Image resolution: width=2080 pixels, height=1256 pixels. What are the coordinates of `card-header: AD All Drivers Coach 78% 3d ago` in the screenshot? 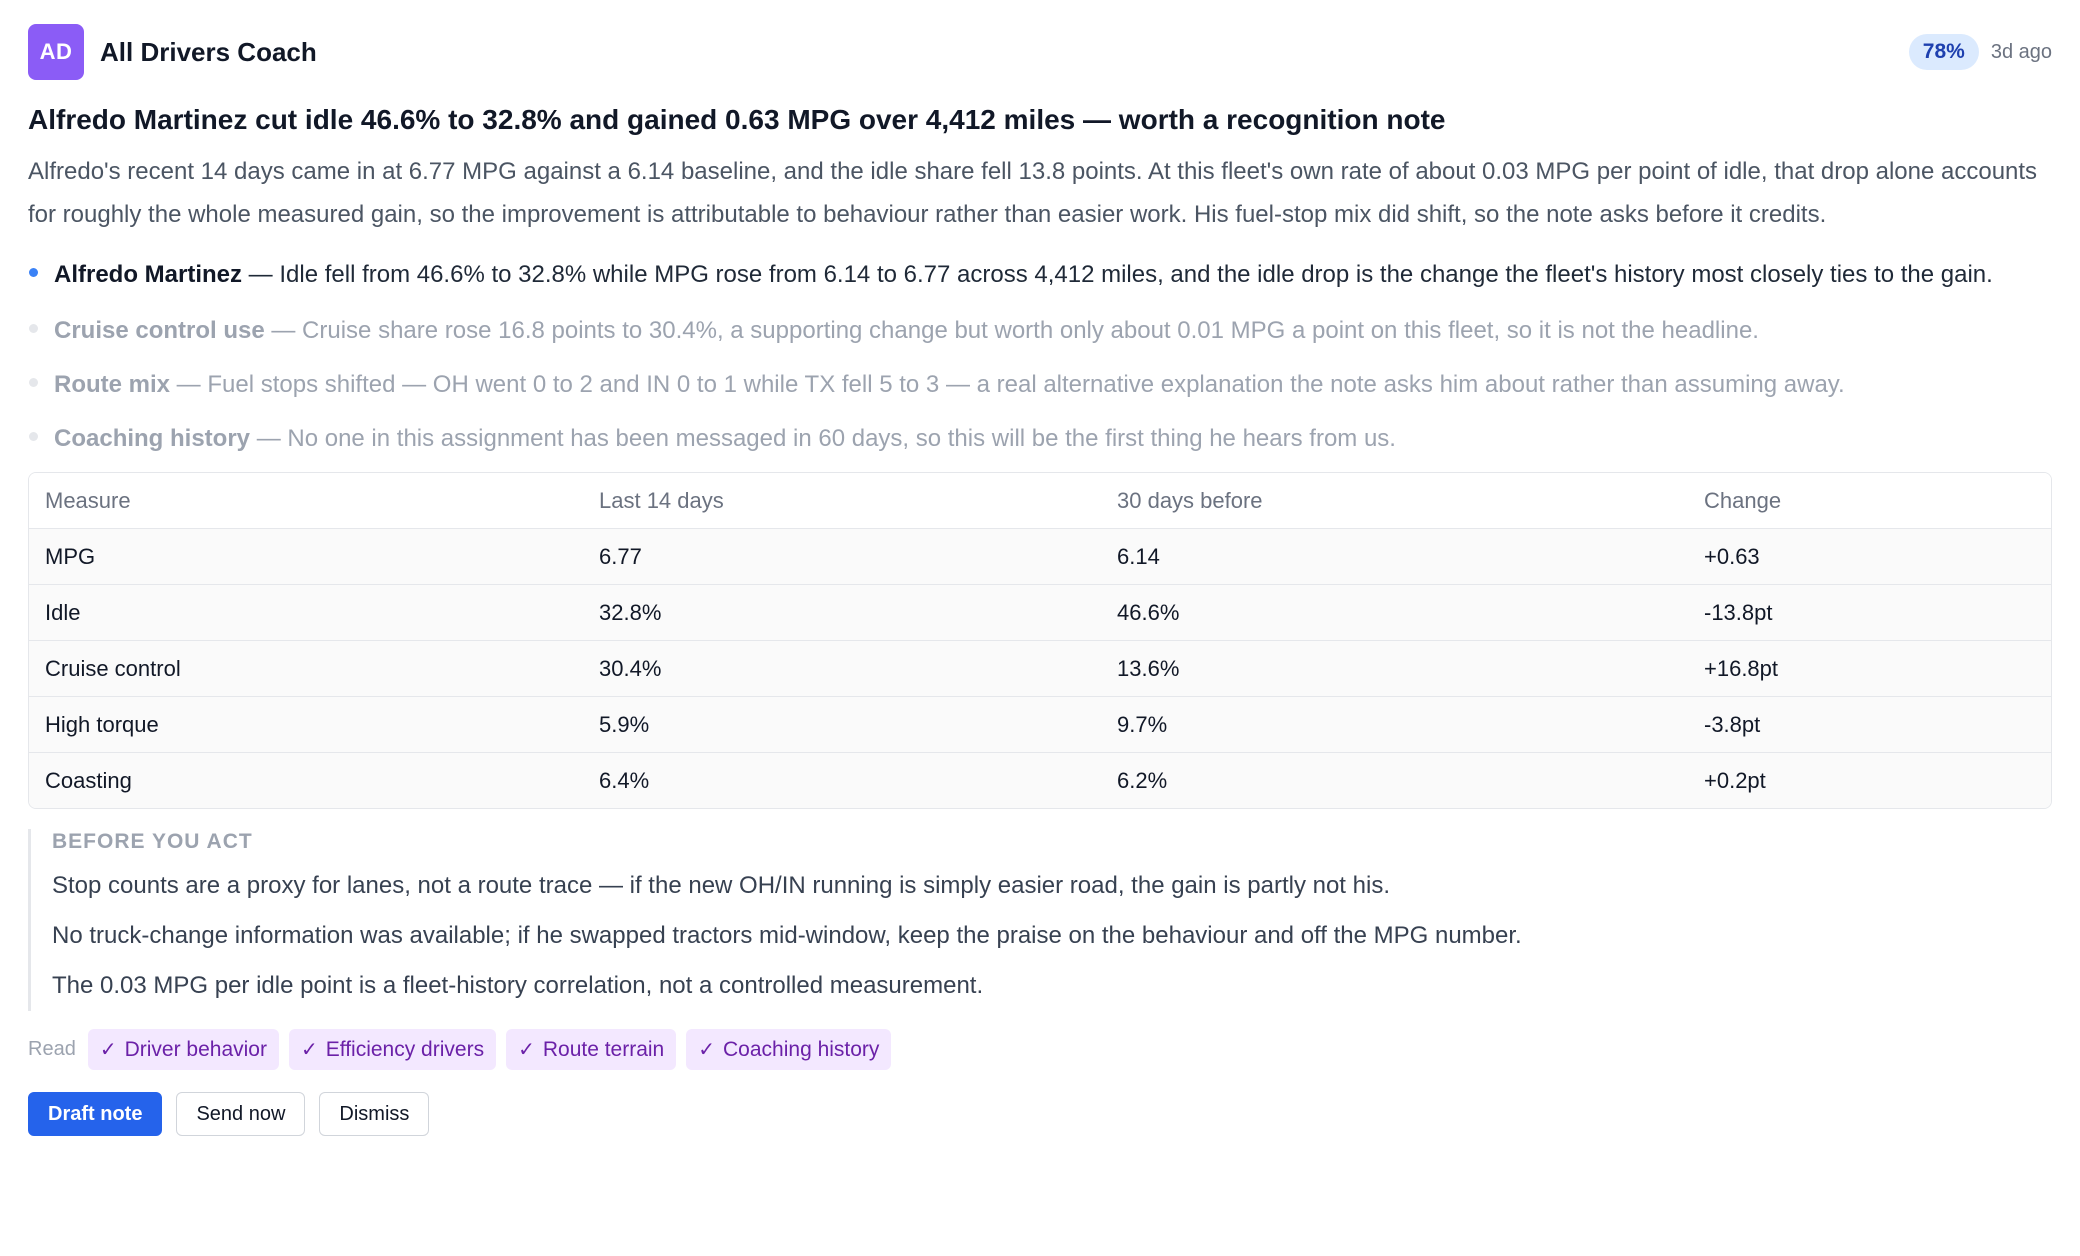 It's located at (1040, 52).